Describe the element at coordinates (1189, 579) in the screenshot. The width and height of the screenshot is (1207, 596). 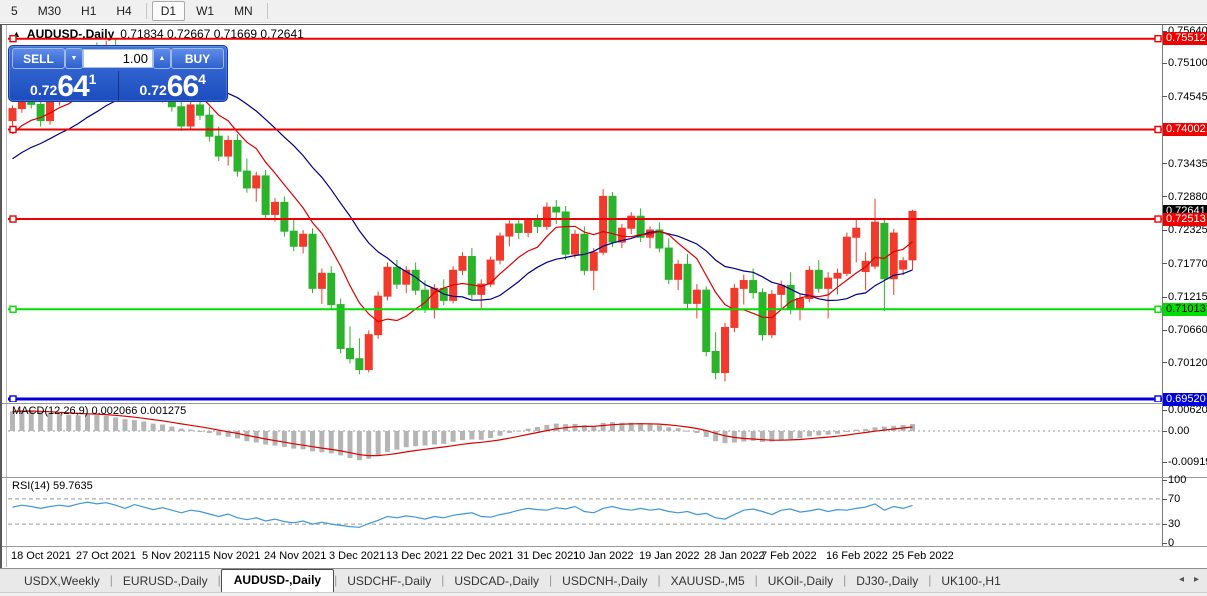
I see `tab-scroll-buttons: ◂ ▸` at that location.